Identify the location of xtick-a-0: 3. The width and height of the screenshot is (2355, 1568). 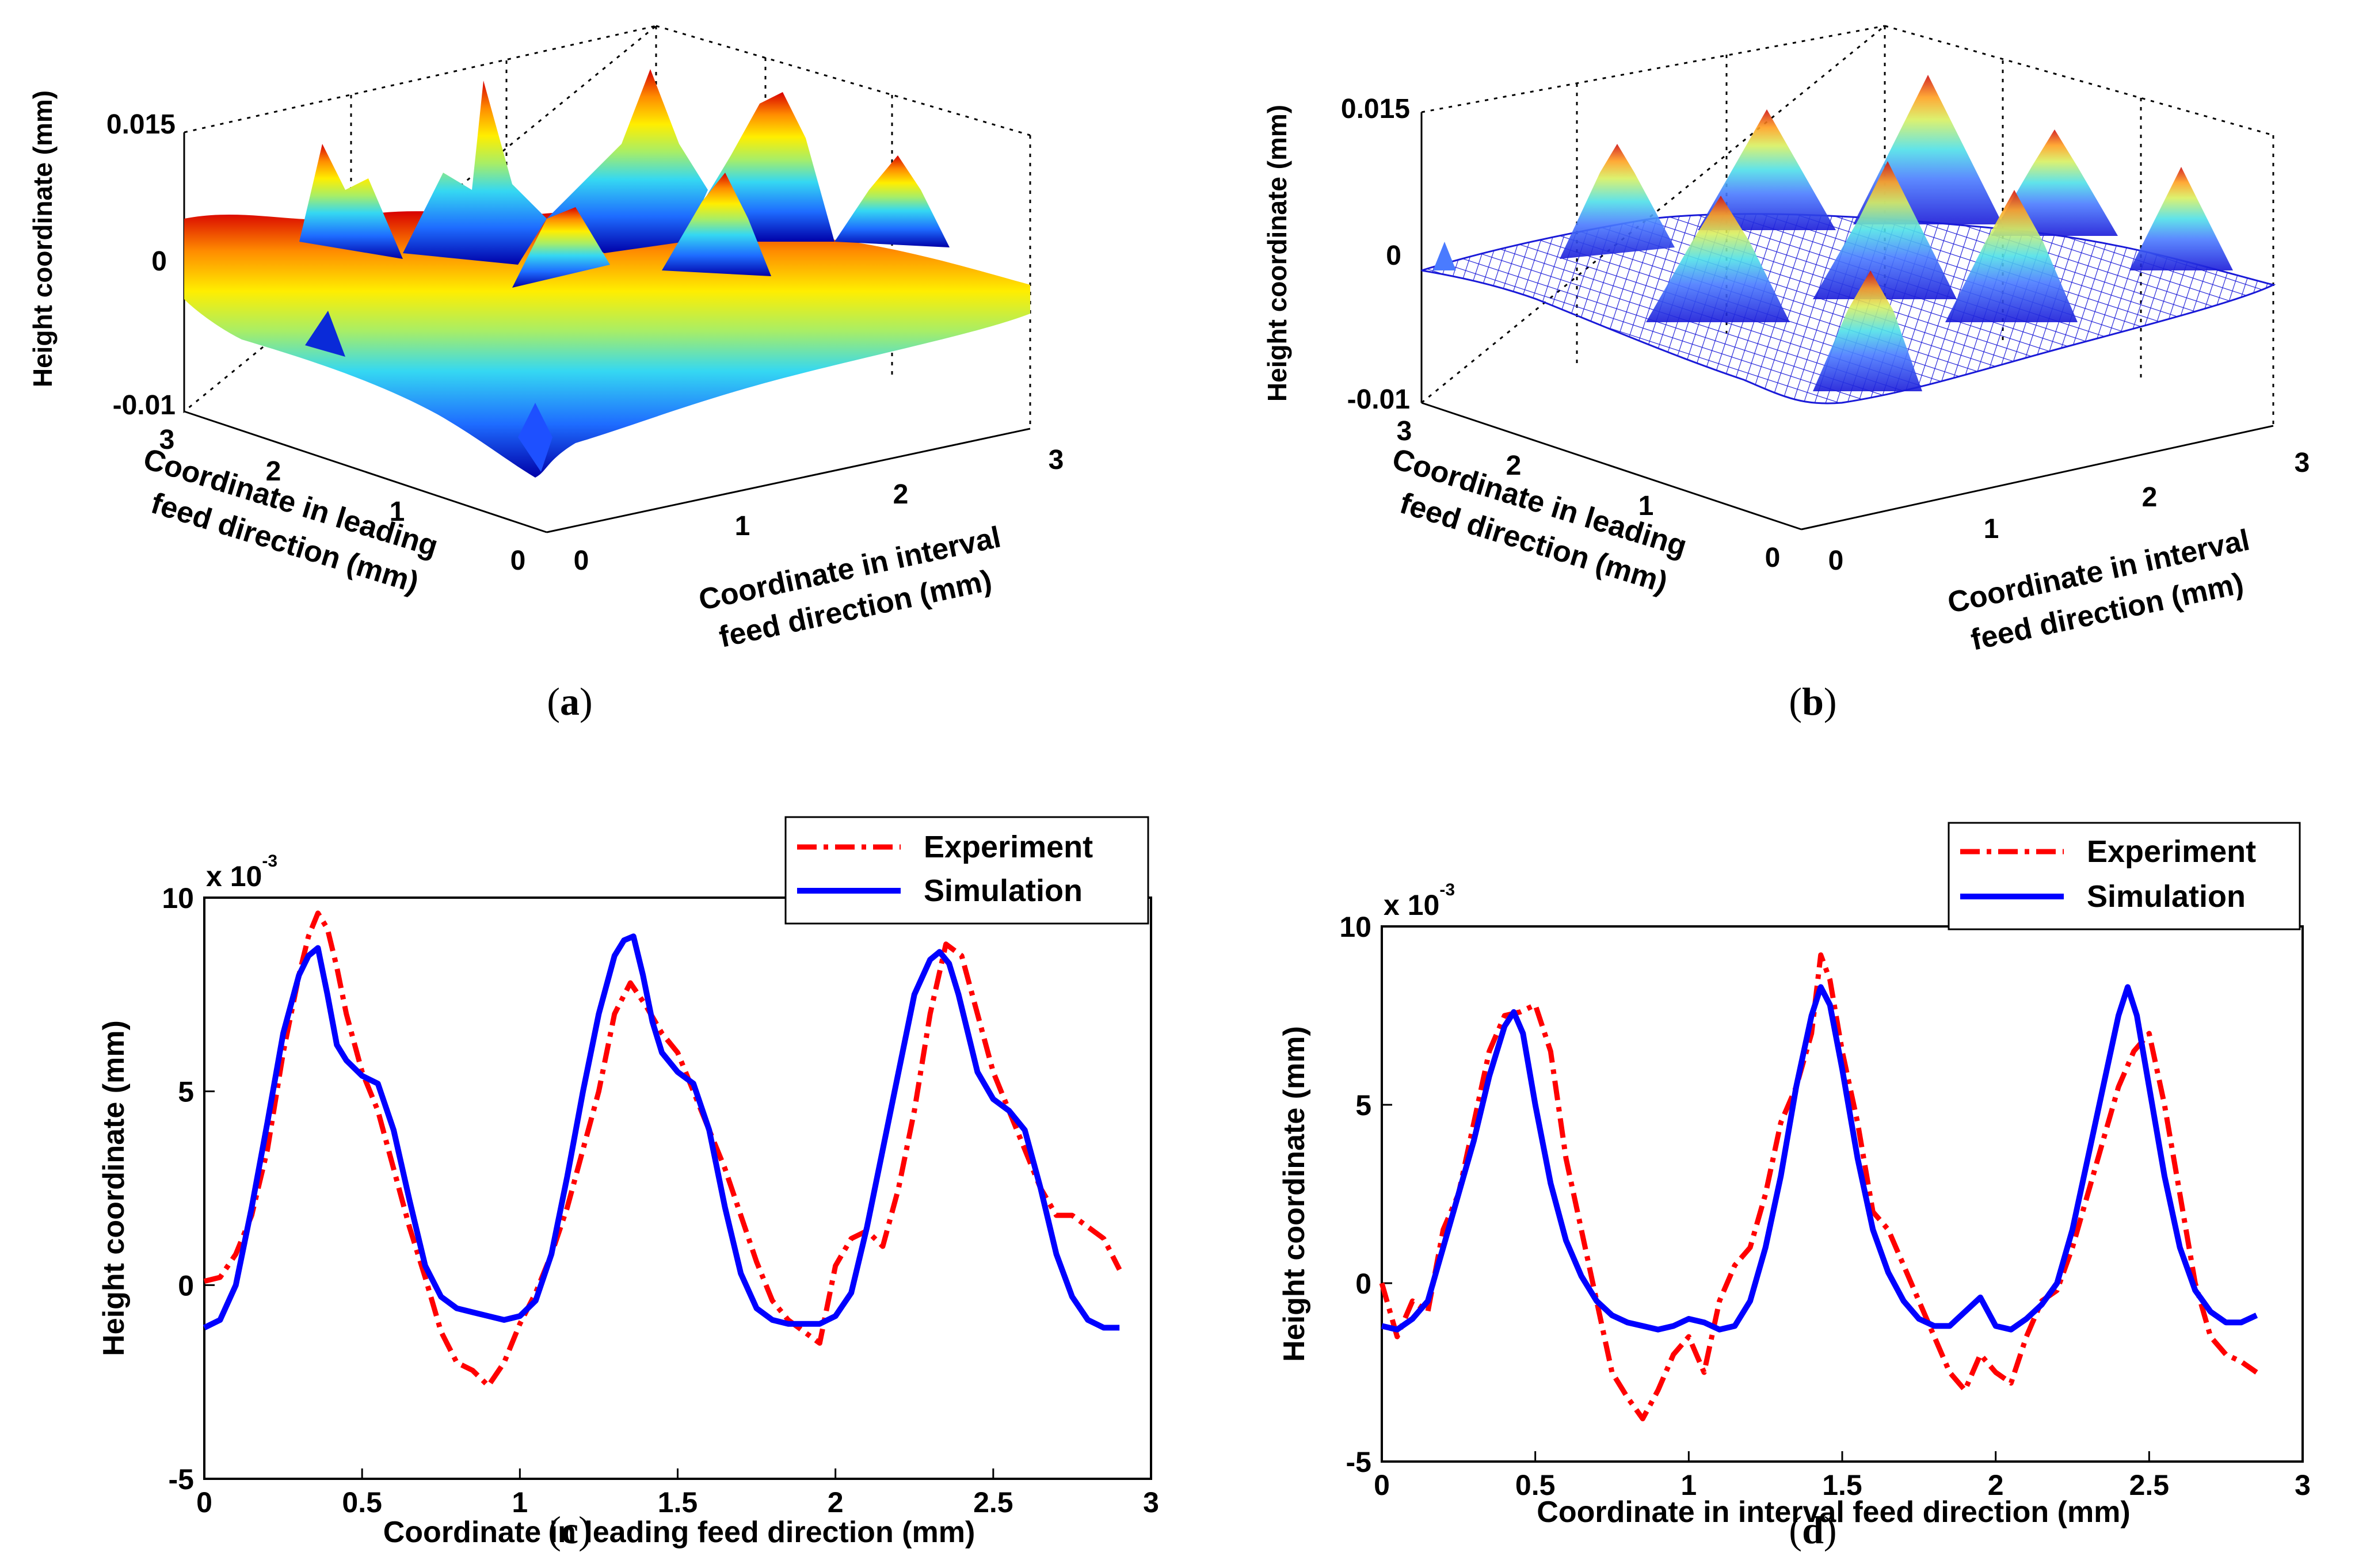
(167, 440).